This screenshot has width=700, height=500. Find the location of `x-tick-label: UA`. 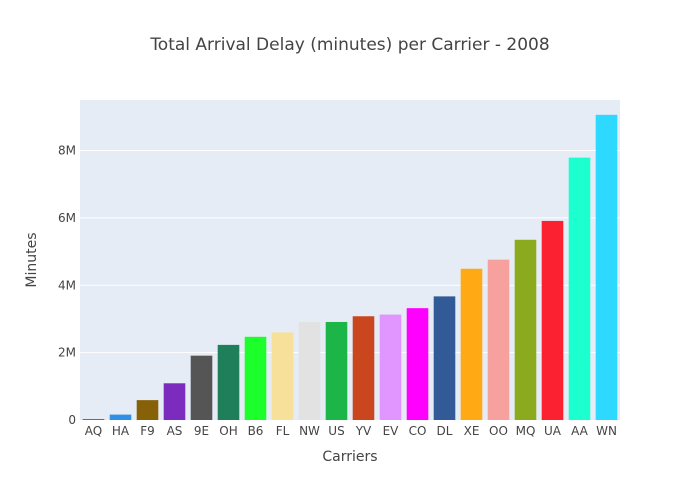

x-tick-label: UA is located at coordinates (553, 431).